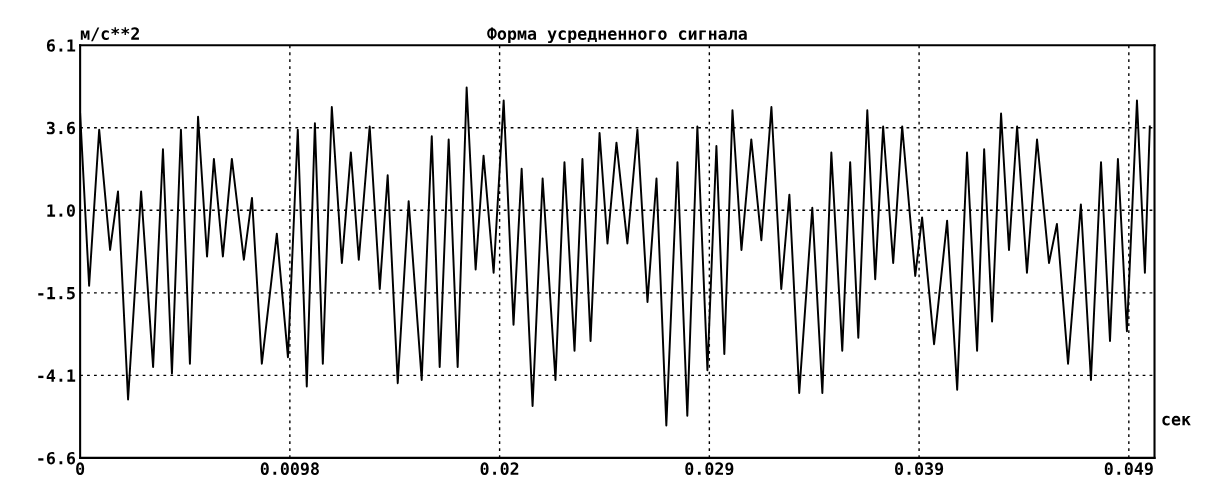  What do you see at coordinates (61, 128) in the screenshot?
I see `y-tick-label: 3.6` at bounding box center [61, 128].